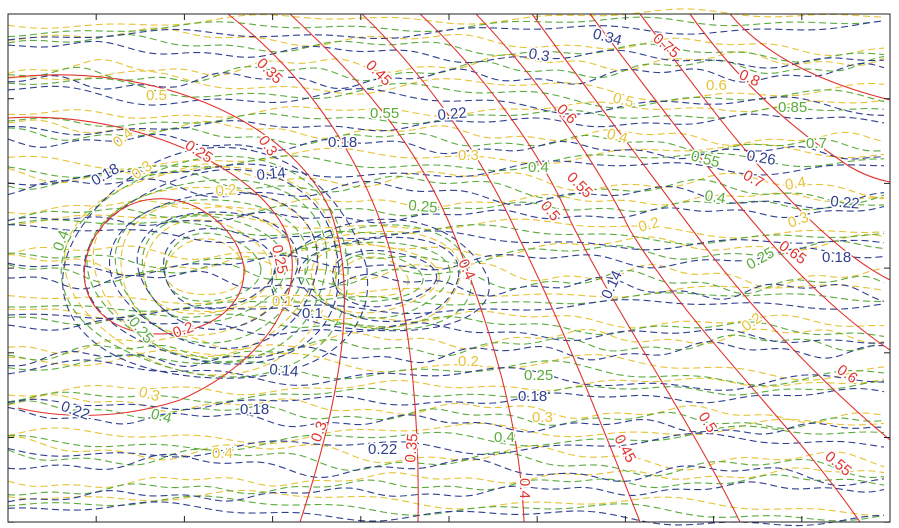 The image size is (899, 528). Describe the element at coordinates (624, 449) in the screenshot. I see `contour-label-red: 0.45` at that location.